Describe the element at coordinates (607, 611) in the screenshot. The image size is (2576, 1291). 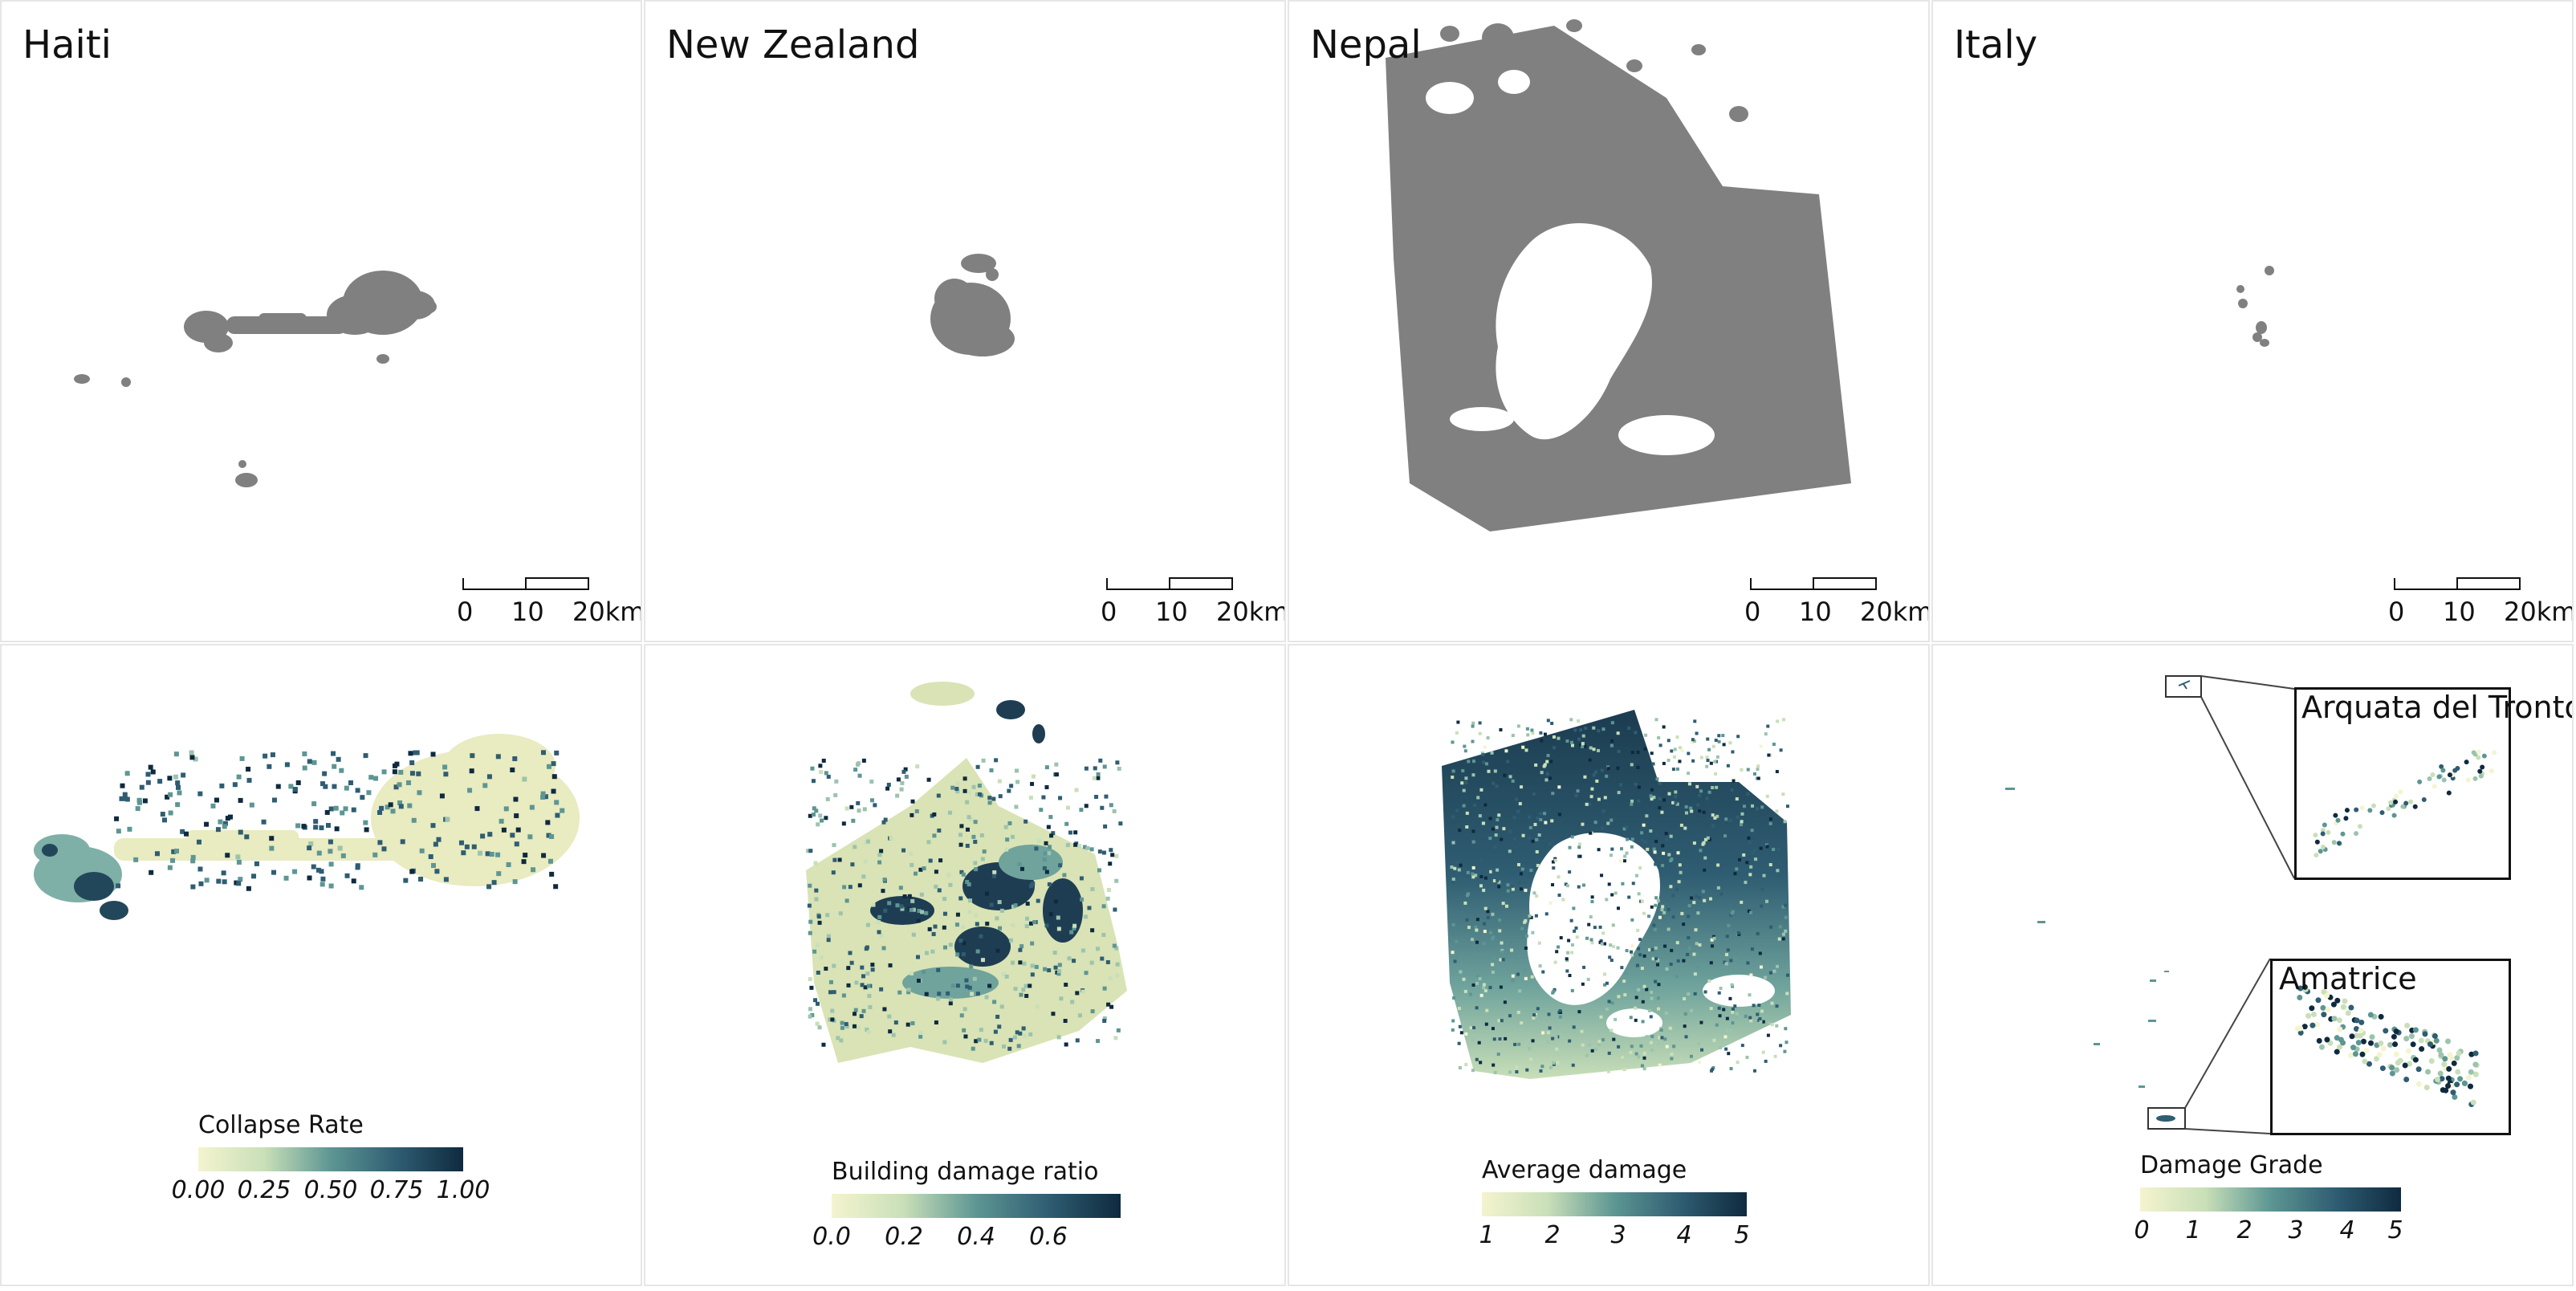
I see `scale-tick-20km: 20km` at that location.